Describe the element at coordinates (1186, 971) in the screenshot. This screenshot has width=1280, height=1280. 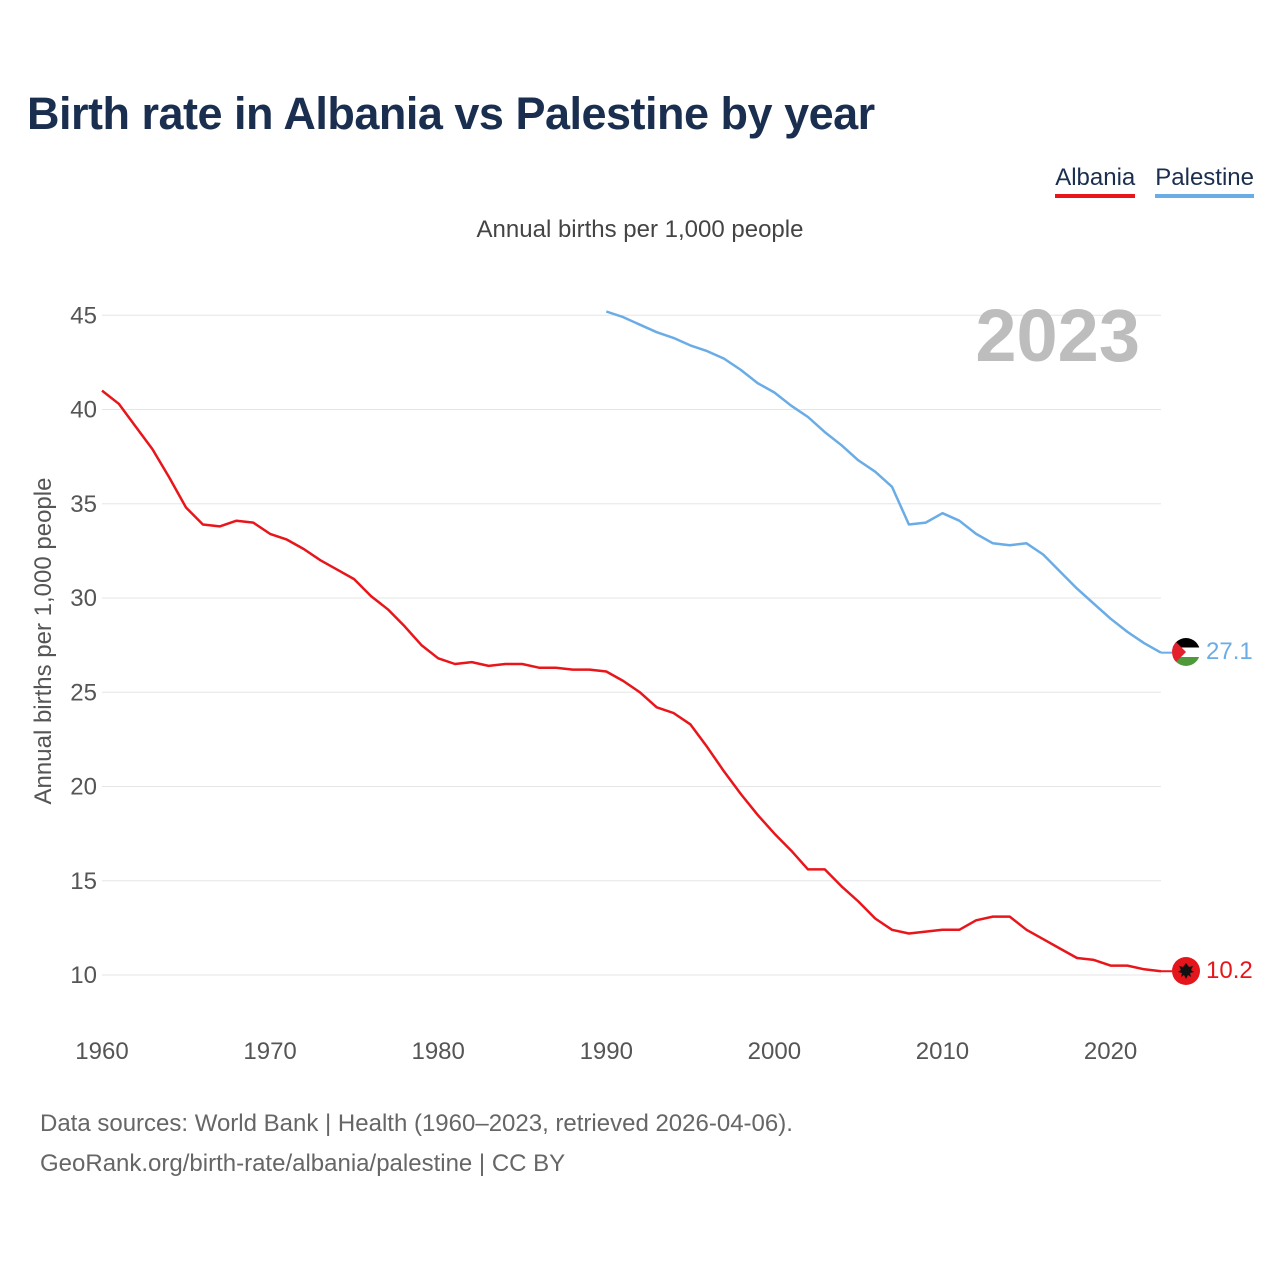
I see `albania-flag-icon` at that location.